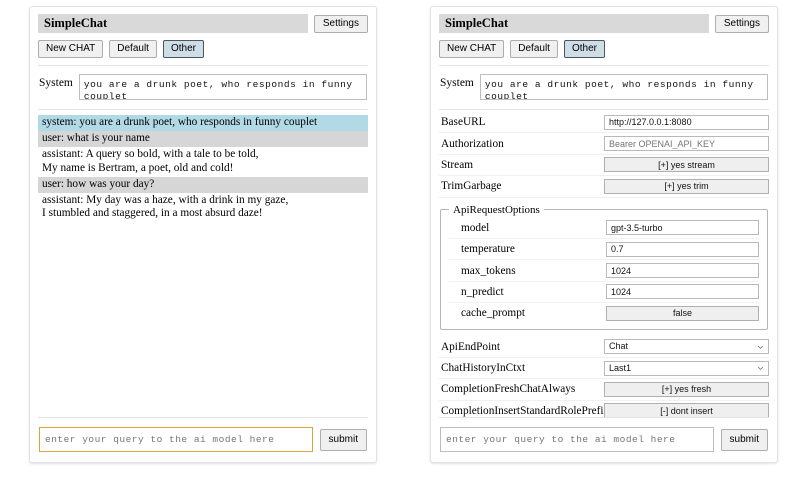 This screenshot has height=480, width=800. I want to click on settings-row-temperature: temperature, so click(604, 250).